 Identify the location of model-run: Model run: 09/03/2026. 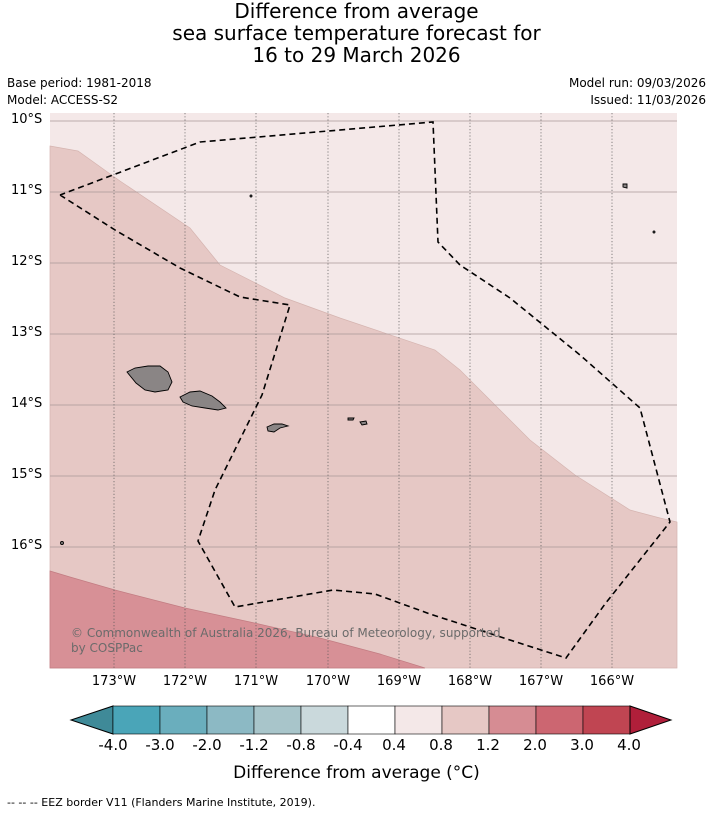
(637, 83).